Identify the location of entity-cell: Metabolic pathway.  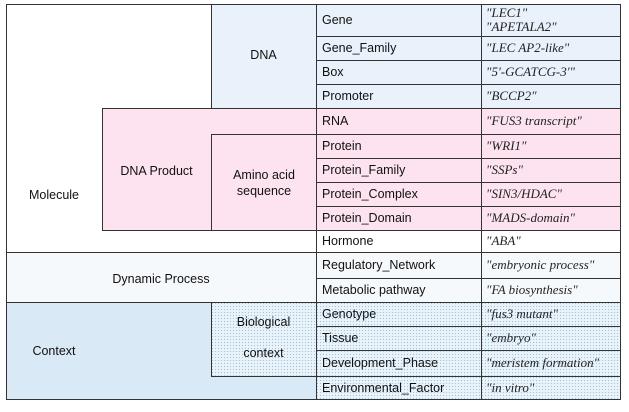
(398, 290).